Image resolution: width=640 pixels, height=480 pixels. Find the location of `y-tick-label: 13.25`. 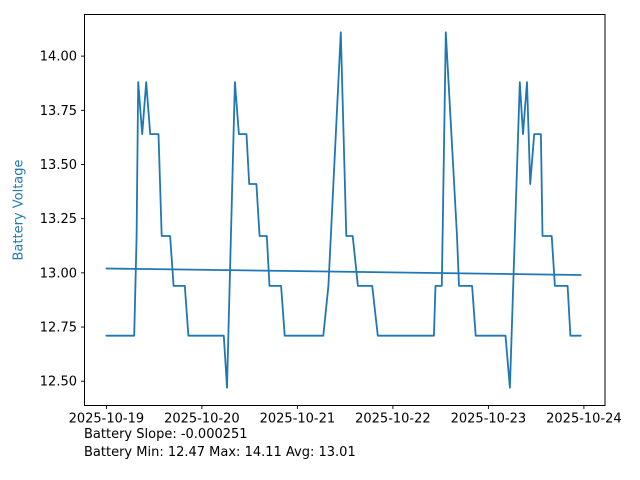

y-tick-label: 13.25 is located at coordinates (58, 219).